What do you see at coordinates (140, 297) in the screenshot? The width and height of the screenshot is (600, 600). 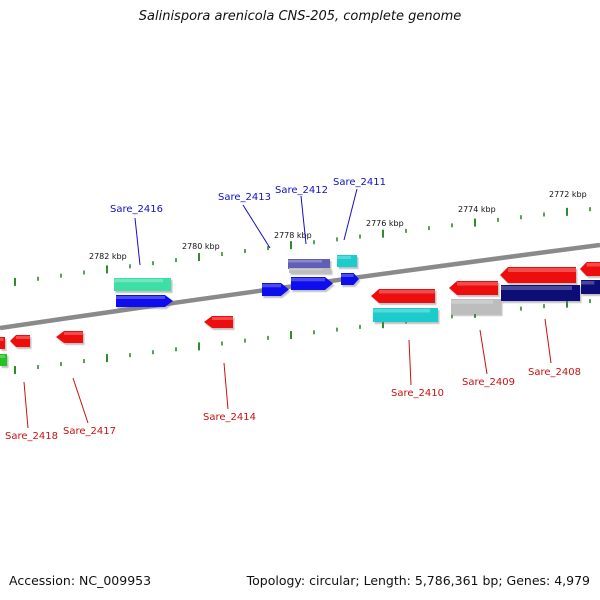 I see `gene-arrow-blue-1-highlight` at bounding box center [140, 297].